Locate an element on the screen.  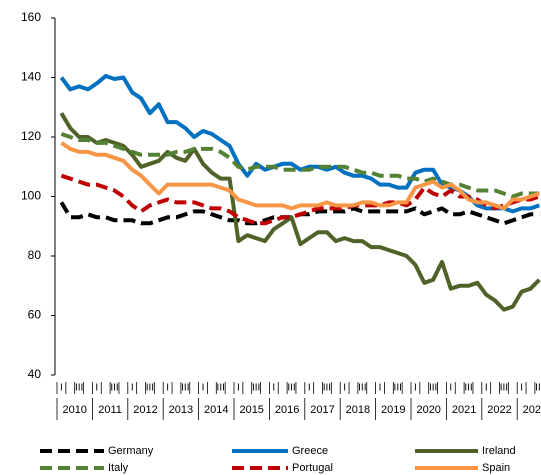
y-tick-label: 60 is located at coordinates (35, 315).